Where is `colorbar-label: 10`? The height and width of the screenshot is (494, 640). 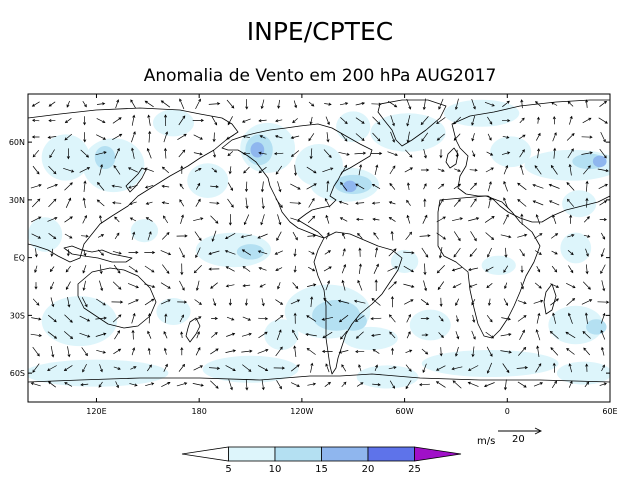
colorbar-label: 10 is located at coordinates (275, 469).